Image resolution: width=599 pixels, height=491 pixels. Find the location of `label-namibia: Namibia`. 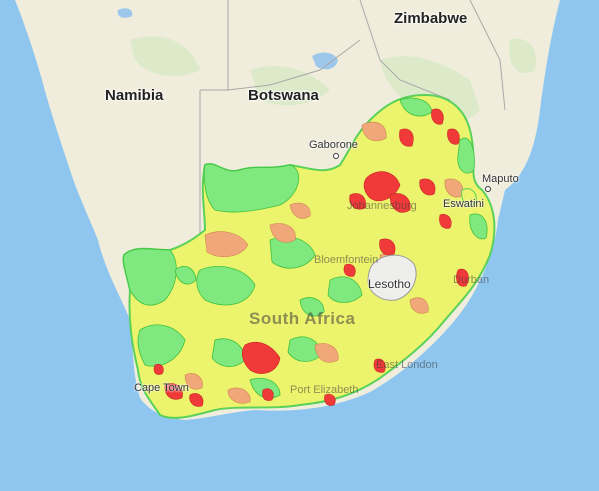

label-namibia: Namibia is located at coordinates (134, 95).